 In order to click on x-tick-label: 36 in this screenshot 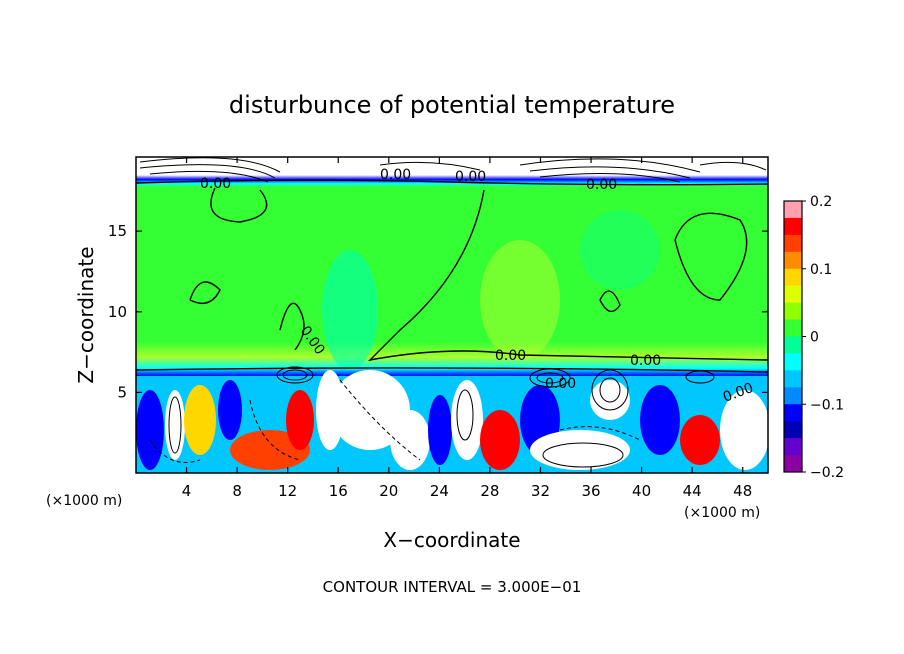, I will do `click(590, 491)`.